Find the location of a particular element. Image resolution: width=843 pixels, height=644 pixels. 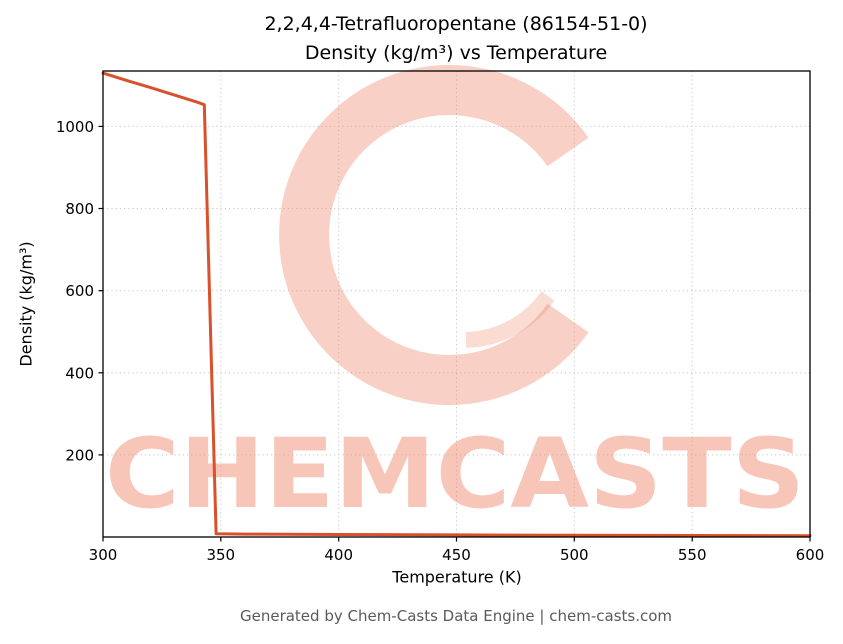

y-tick-label: 800 is located at coordinates (79, 209).